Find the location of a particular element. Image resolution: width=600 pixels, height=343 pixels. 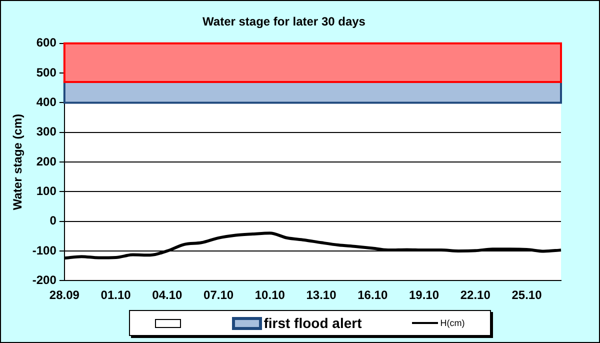

x-tick-label: 16.10 is located at coordinates (373, 295).